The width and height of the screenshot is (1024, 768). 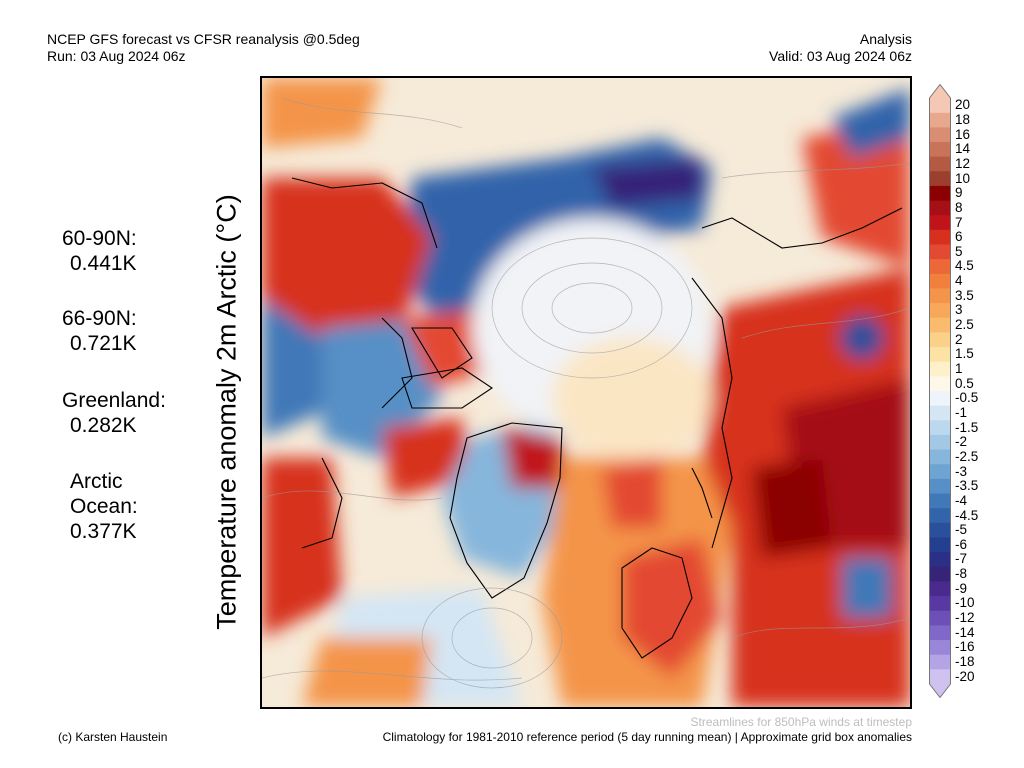 I want to click on colorbar-tick-label: 18, so click(x=963, y=119).